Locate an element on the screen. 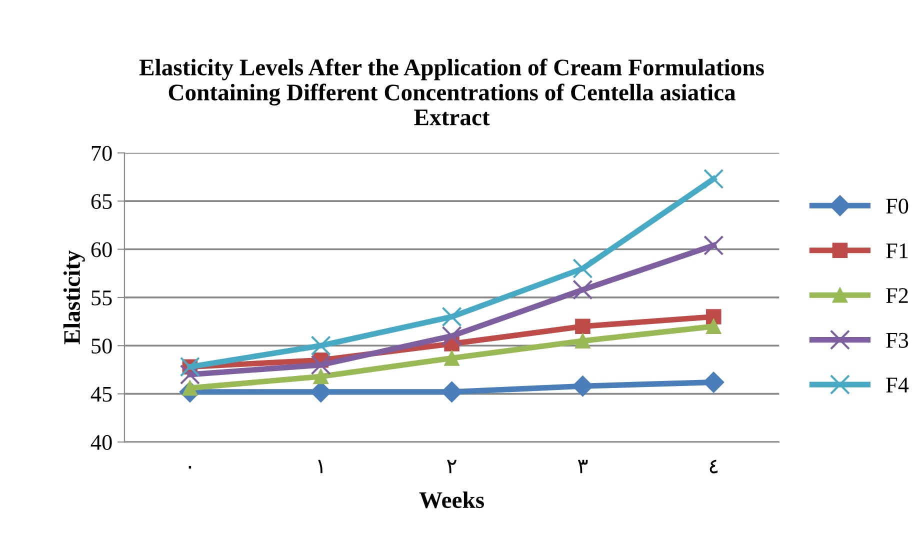 Image resolution: width=922 pixels, height=556 pixels. legend-label: F2 is located at coordinates (897, 295).